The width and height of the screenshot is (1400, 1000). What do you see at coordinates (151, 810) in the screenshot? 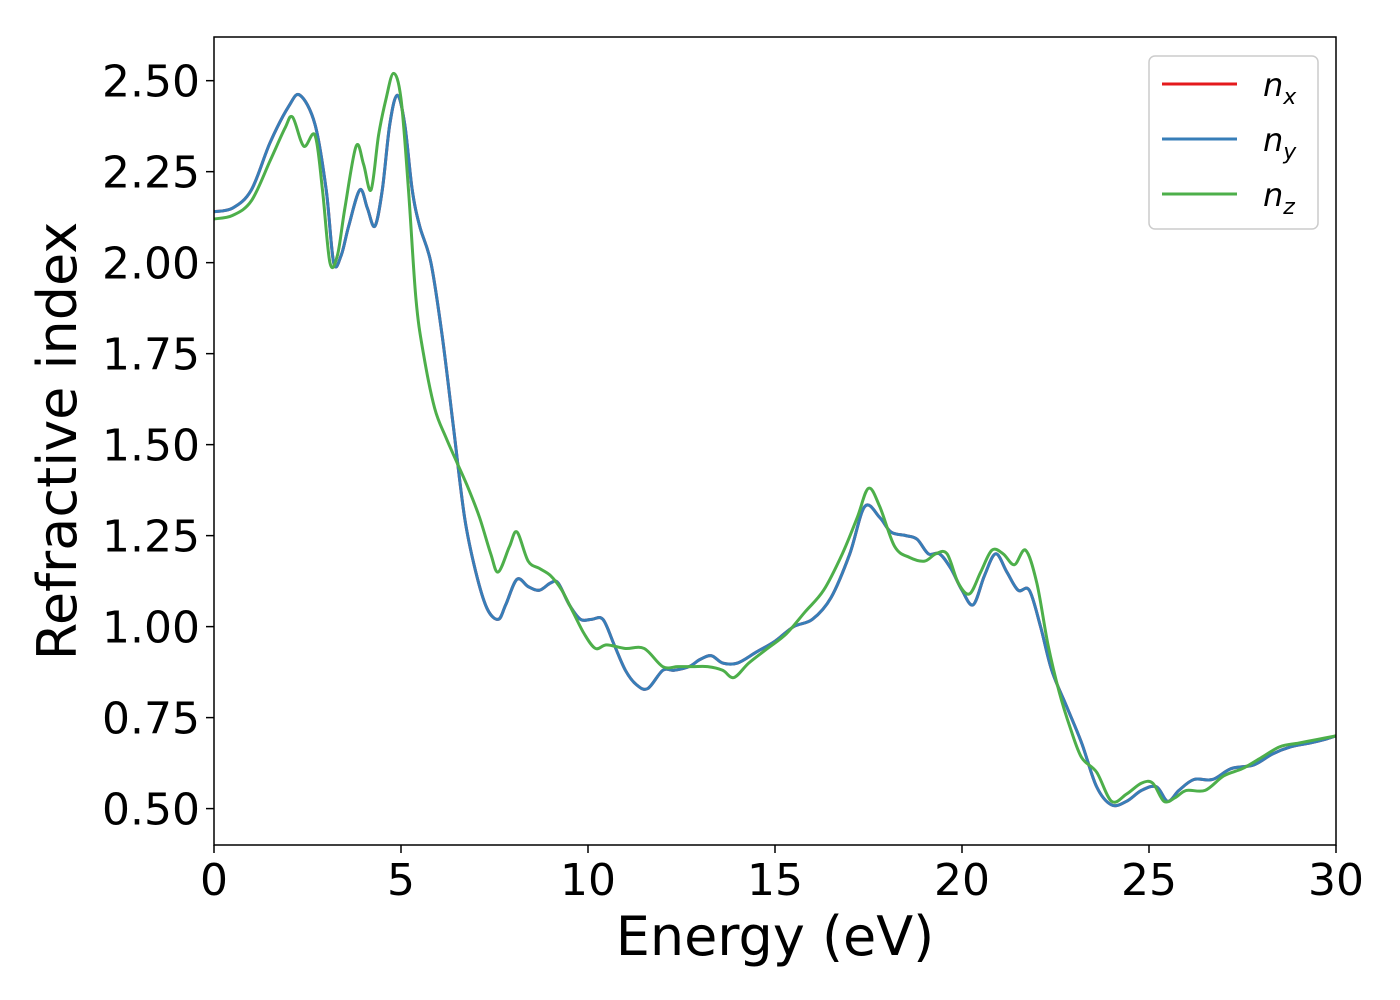
I see `y-tick-label: 0.50` at bounding box center [151, 810].